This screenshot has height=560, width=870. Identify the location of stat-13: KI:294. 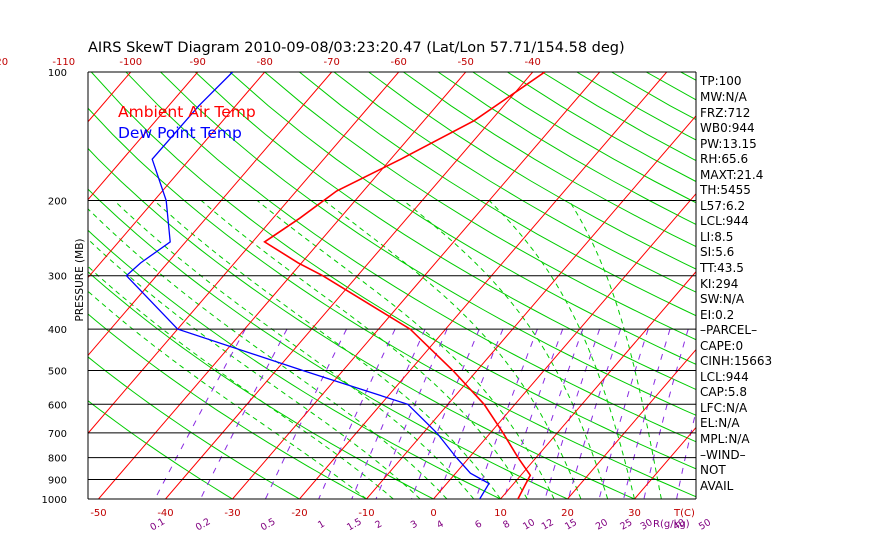
(719, 284).